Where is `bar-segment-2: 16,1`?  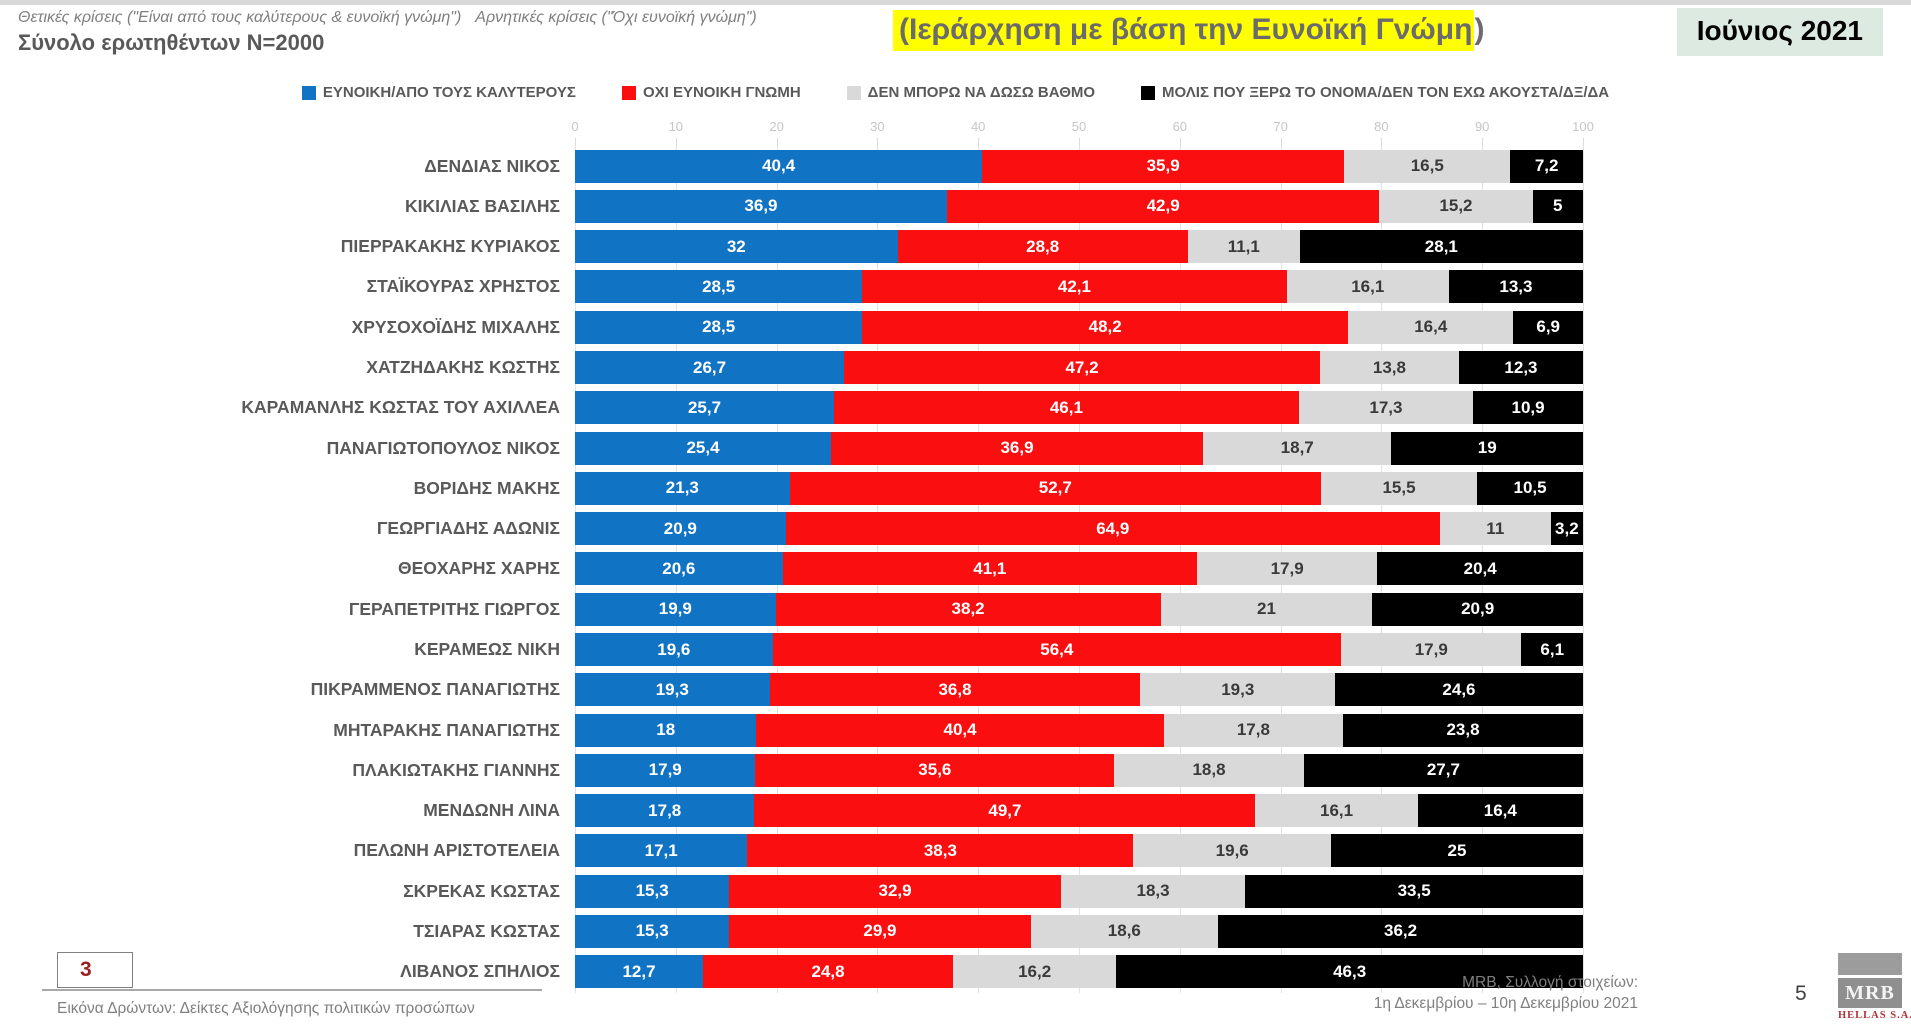
bar-segment-2: 16,1 is located at coordinates (1336, 811).